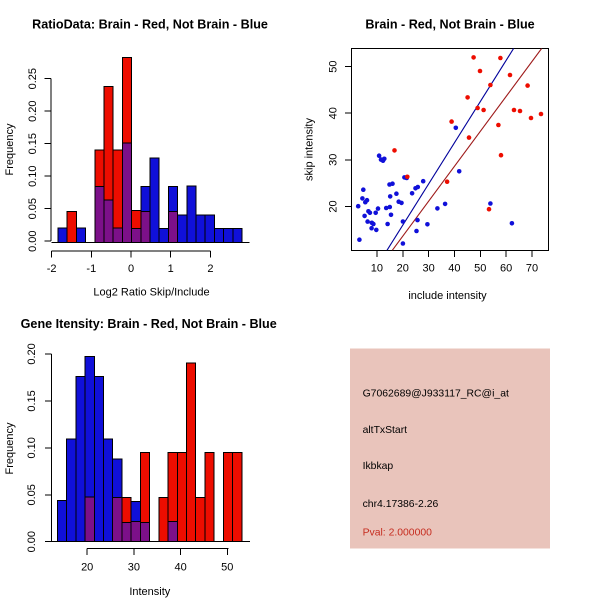  I want to click on svg-text: 0, so click(131, 269).